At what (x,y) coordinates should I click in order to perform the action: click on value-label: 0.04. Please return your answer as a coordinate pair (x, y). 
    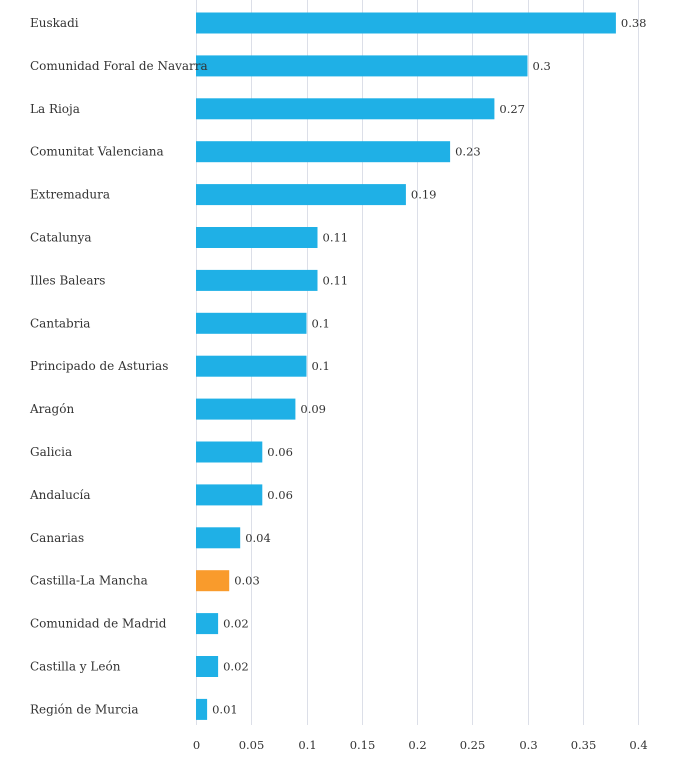
    Looking at the image, I should click on (258, 538).